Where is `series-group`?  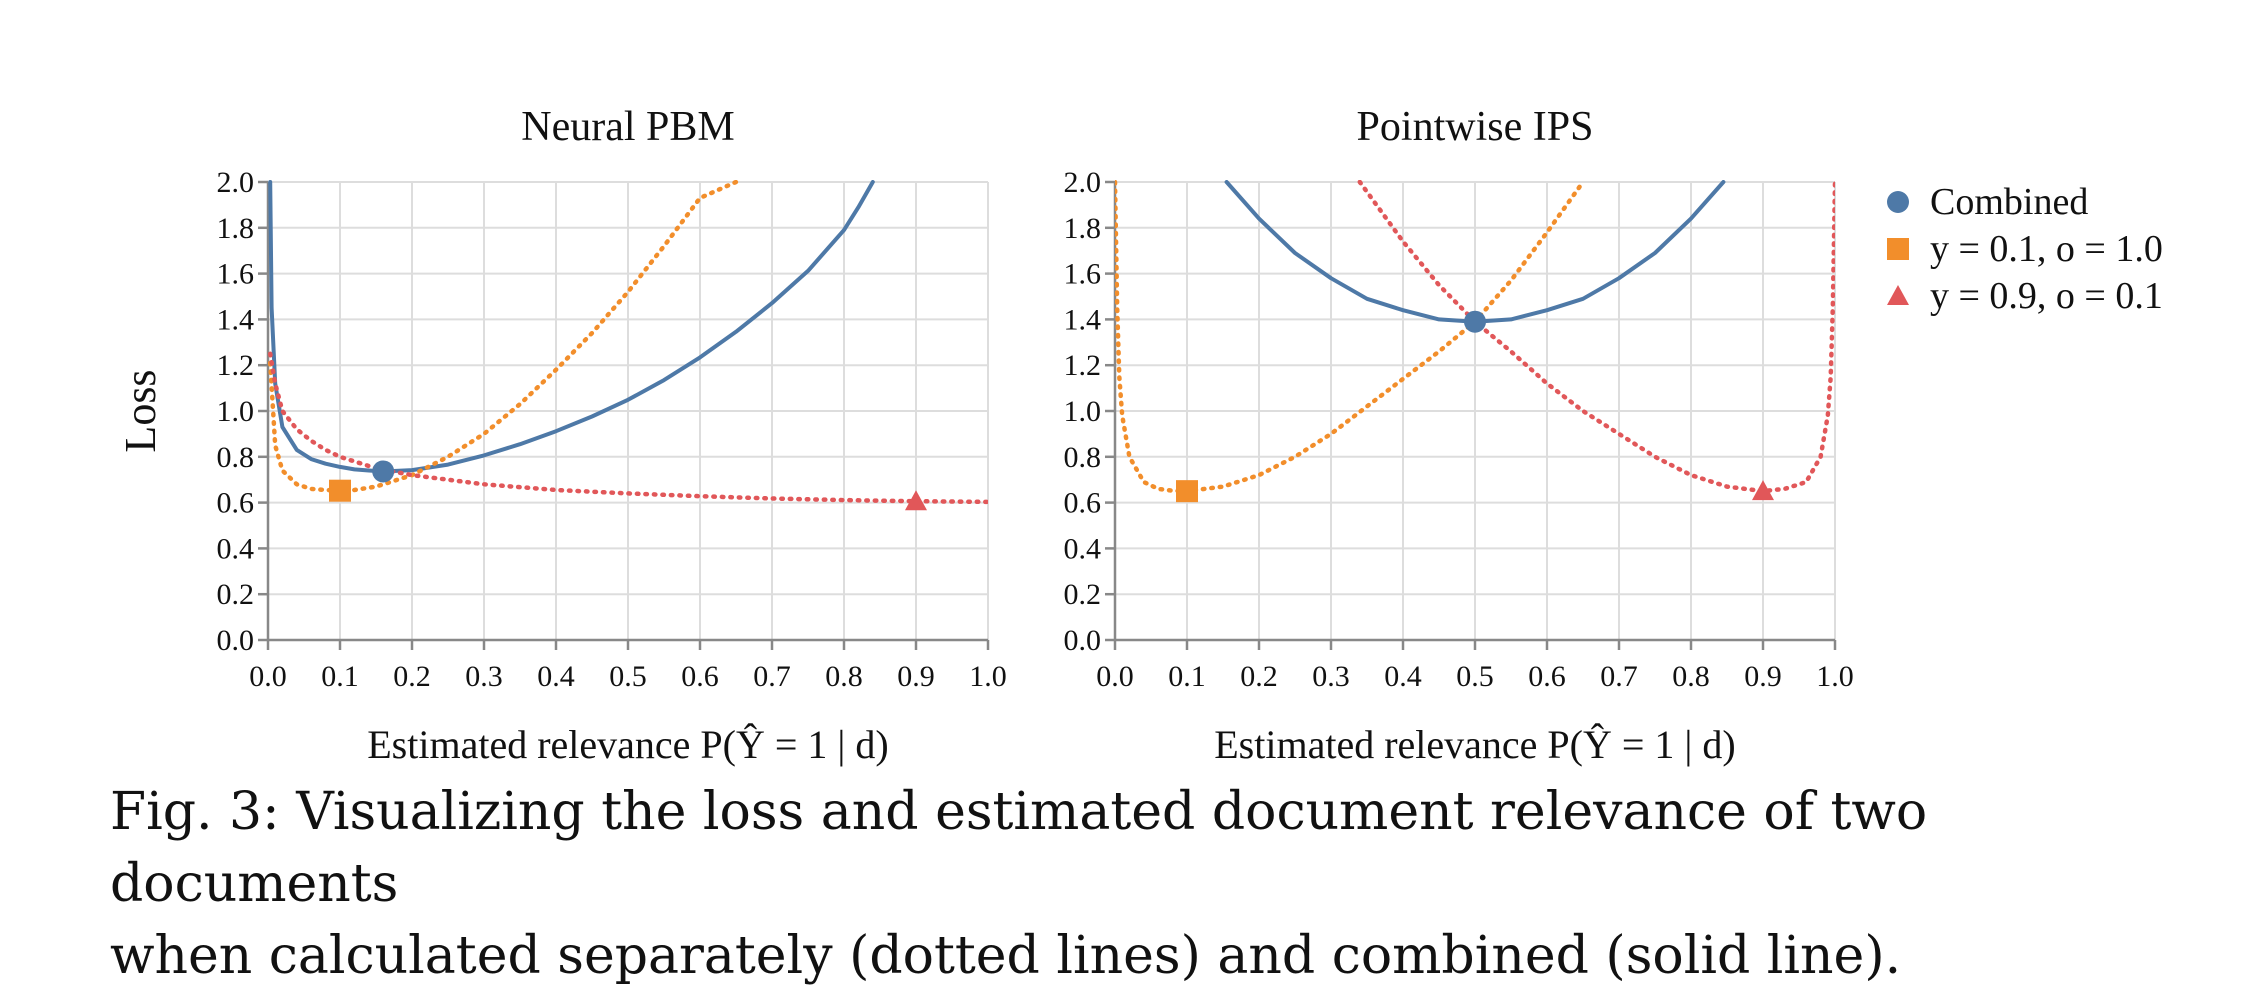
series-group is located at coordinates (628, 342).